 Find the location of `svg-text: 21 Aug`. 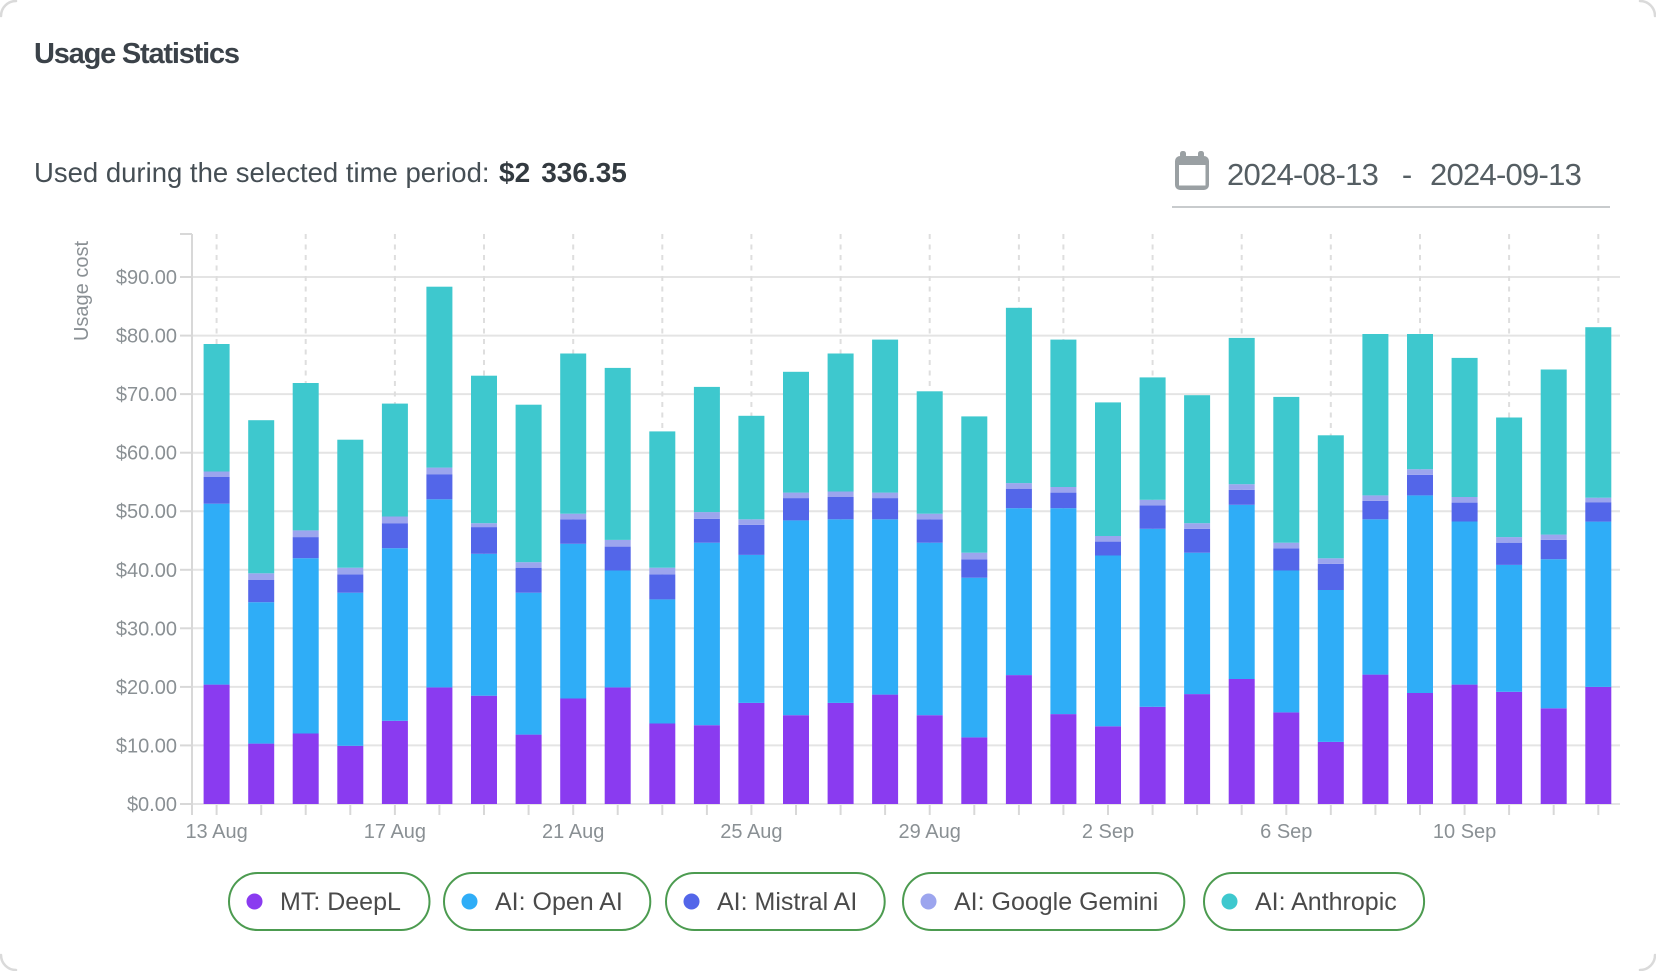

svg-text: 21 Aug is located at coordinates (573, 832).